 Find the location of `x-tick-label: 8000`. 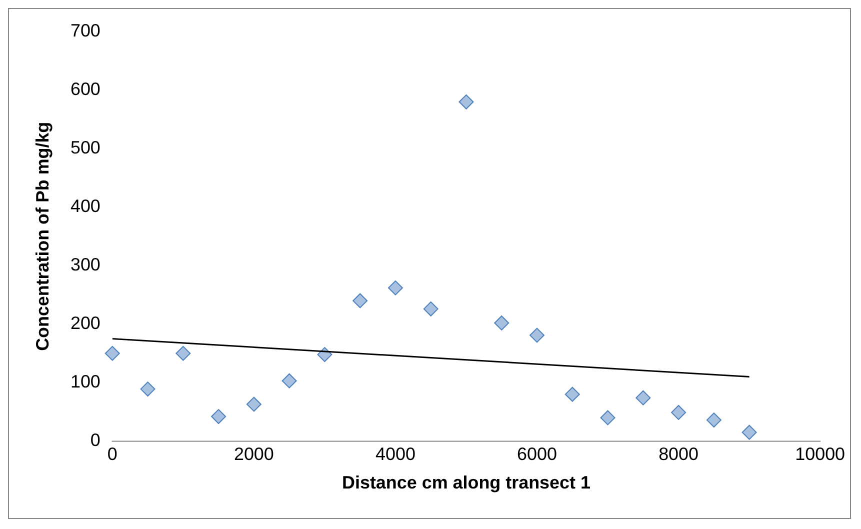

x-tick-label: 8000 is located at coordinates (678, 454).